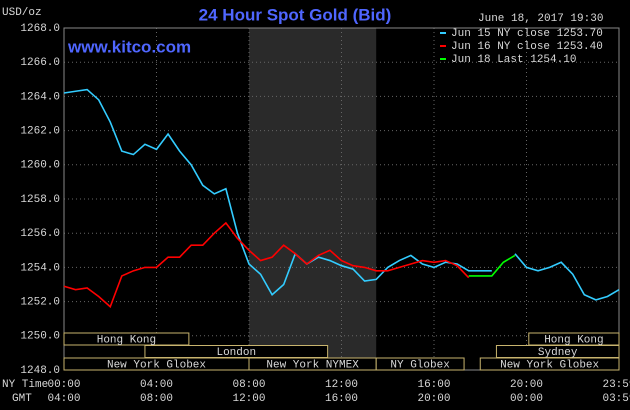  I want to click on timestamp: June 18, 2017 19:30, so click(540, 19).